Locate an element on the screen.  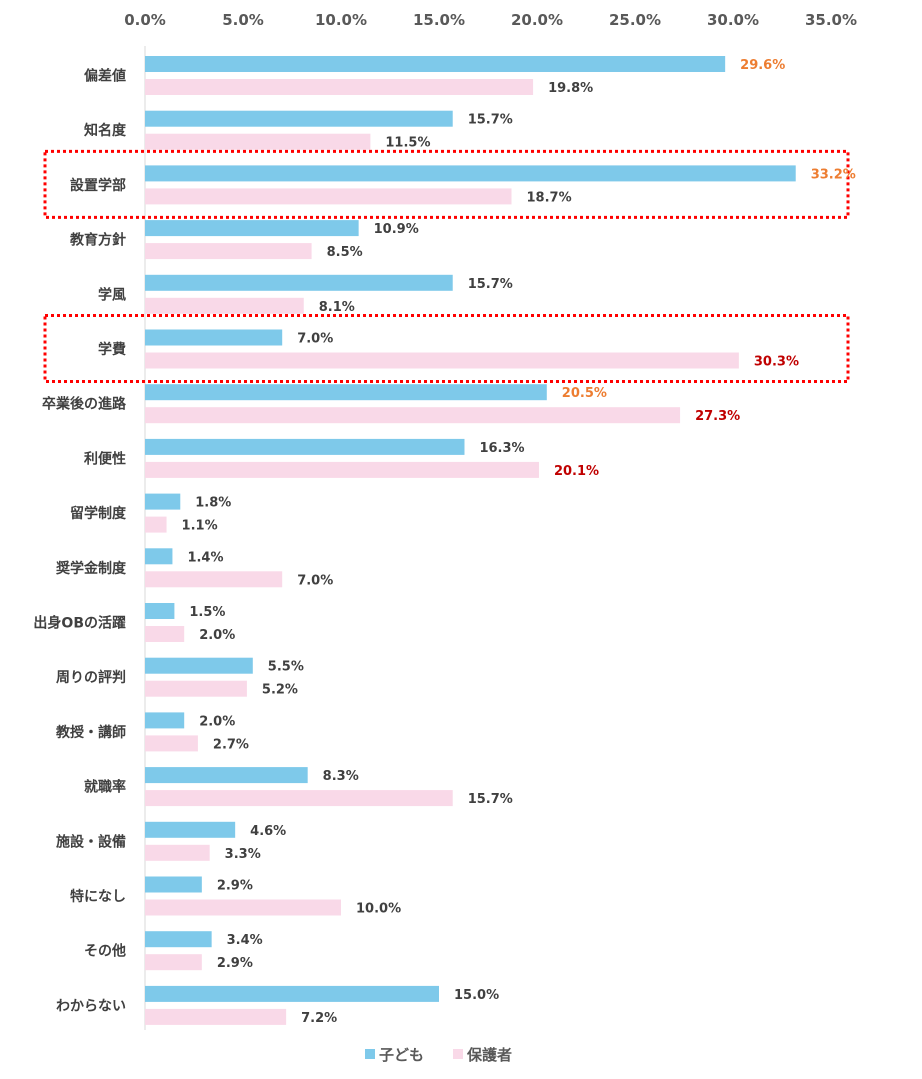
data-label: 8.3% is located at coordinates (341, 776).